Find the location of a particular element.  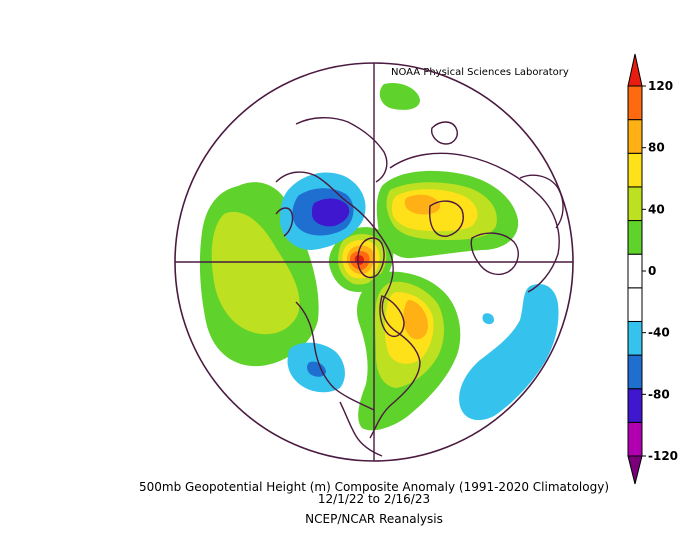

colorbar-tick-label: 0 is located at coordinates (652, 271).